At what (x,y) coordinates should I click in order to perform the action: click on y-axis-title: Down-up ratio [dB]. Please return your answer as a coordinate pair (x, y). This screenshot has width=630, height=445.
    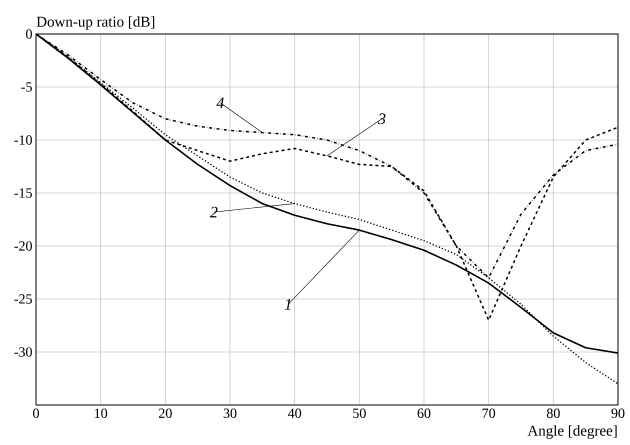
    Looking at the image, I should click on (95, 23).